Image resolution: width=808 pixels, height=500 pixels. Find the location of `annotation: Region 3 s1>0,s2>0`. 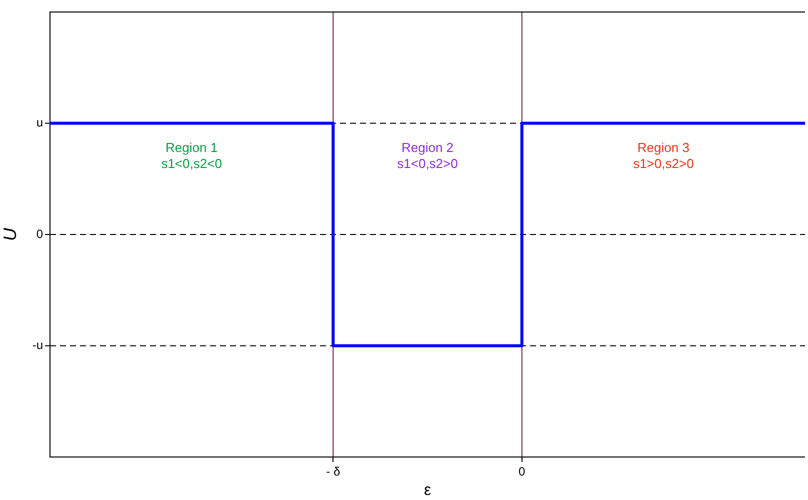

annotation: Region 3 s1>0,s2>0 is located at coordinates (663, 156).